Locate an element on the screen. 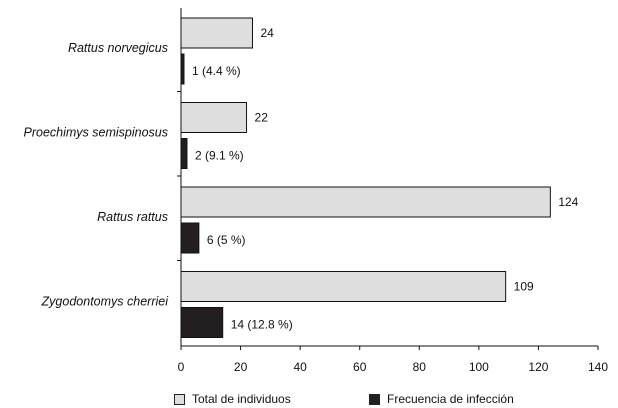 Image resolution: width=618 pixels, height=408 pixels. category-label-3: Zygodontomys cherriei is located at coordinates (105, 302).